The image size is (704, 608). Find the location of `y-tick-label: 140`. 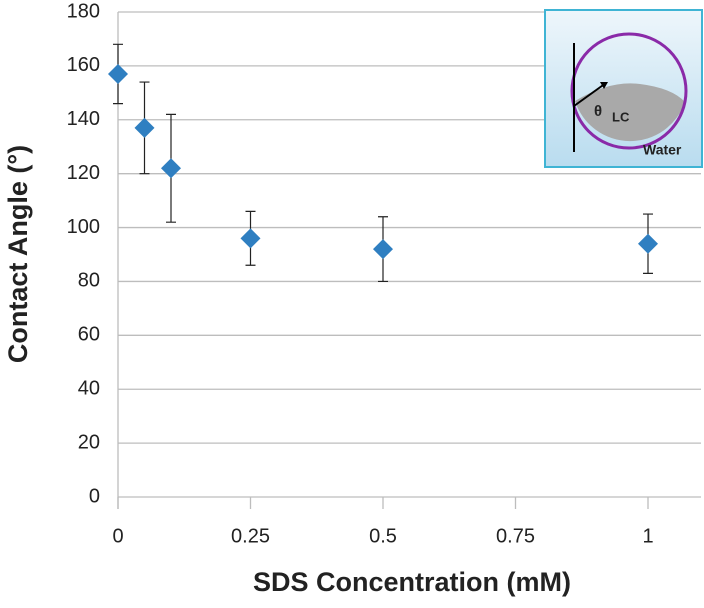

y-tick-label: 140 is located at coordinates (83, 119).